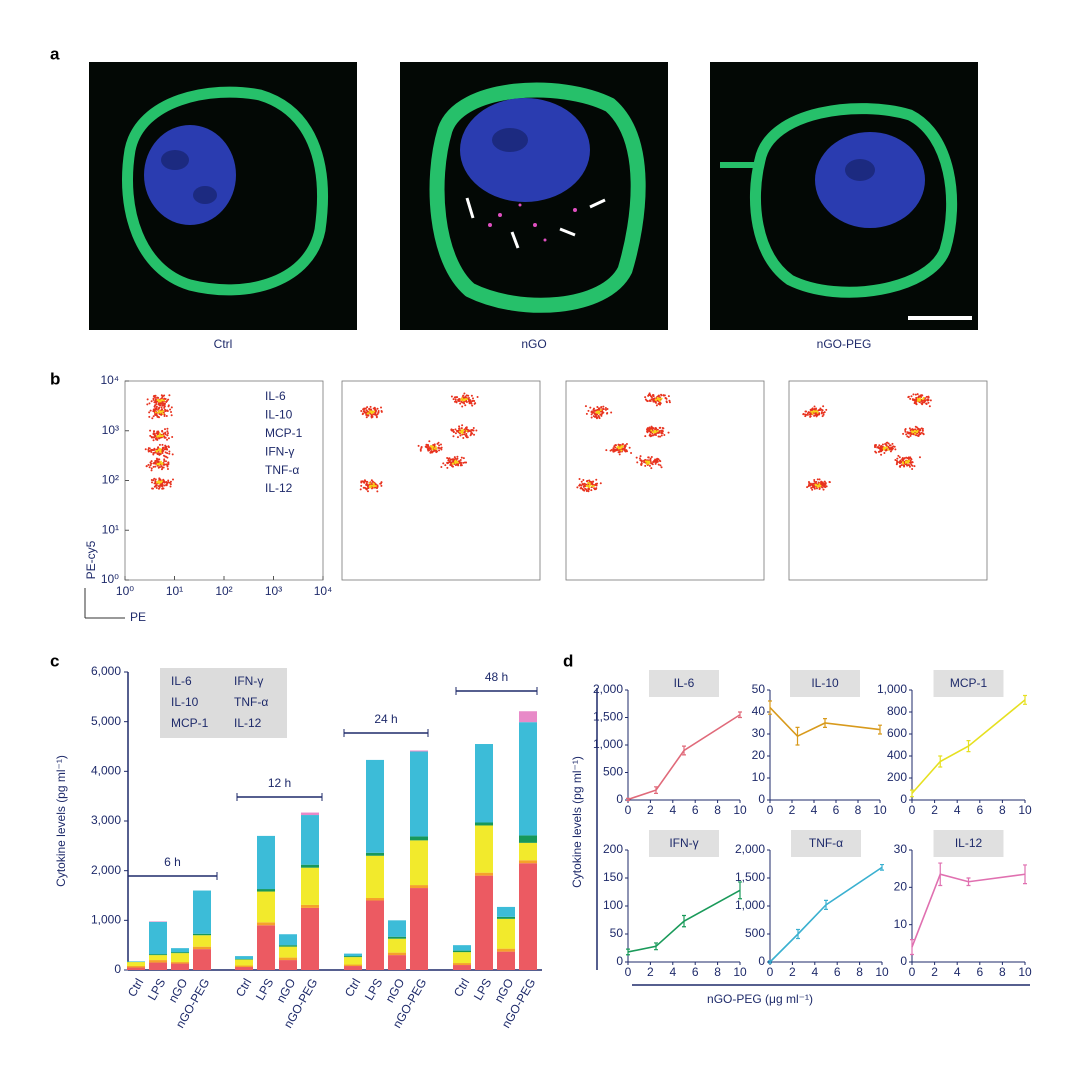  What do you see at coordinates (223, 703) in the screenshot?
I see `legend-box` at bounding box center [223, 703].